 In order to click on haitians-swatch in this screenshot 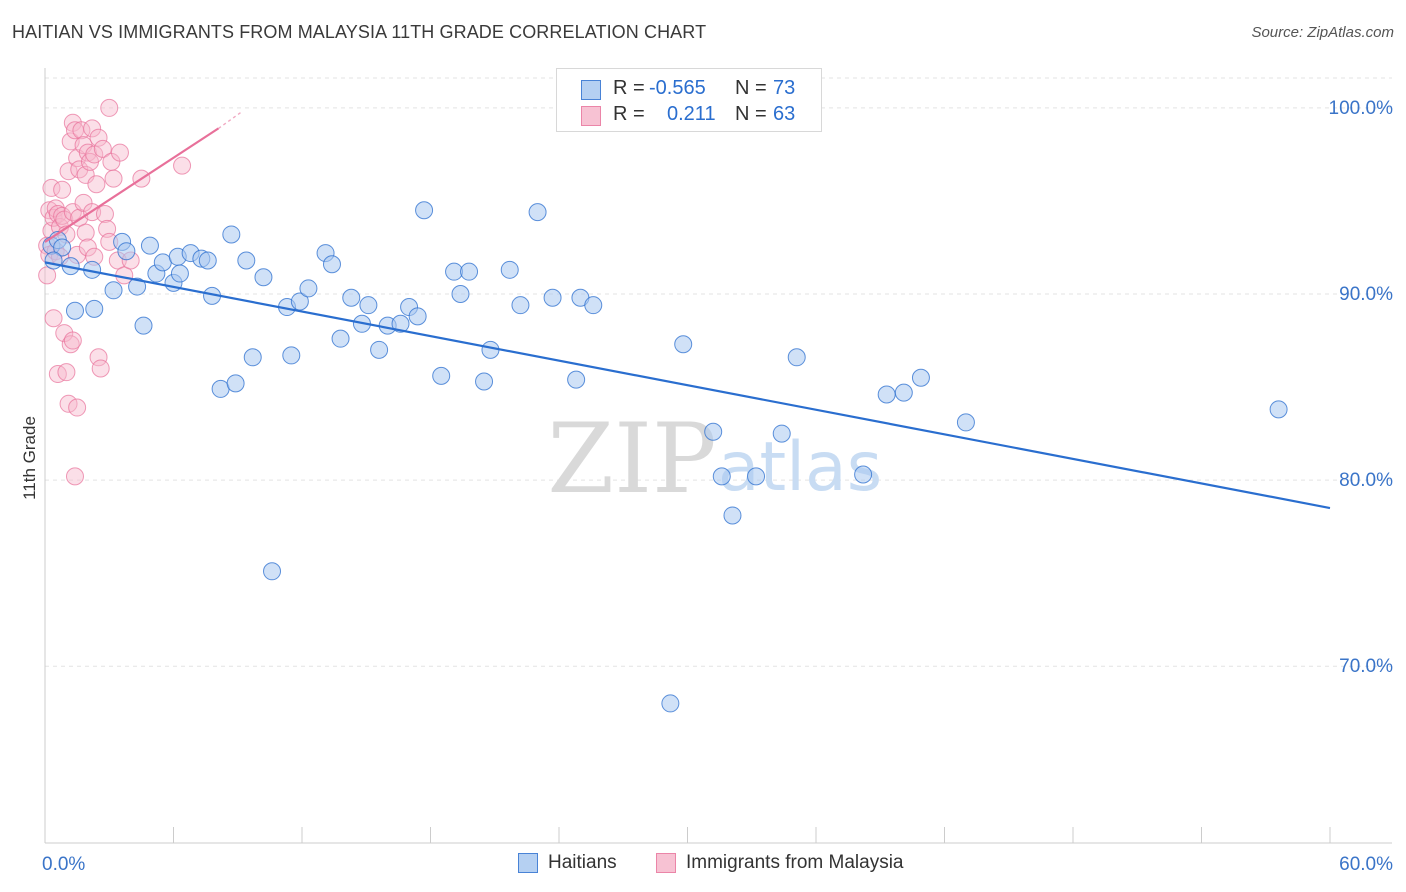, I will do `click(528, 863)`.